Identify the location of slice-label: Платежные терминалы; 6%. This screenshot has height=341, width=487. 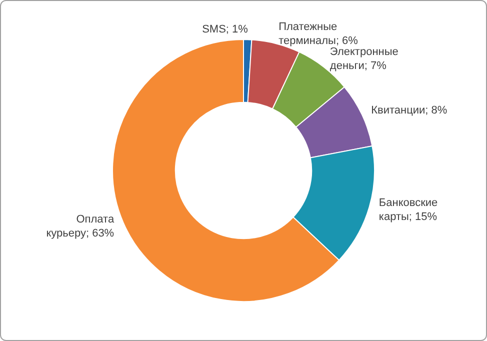
(318, 33).